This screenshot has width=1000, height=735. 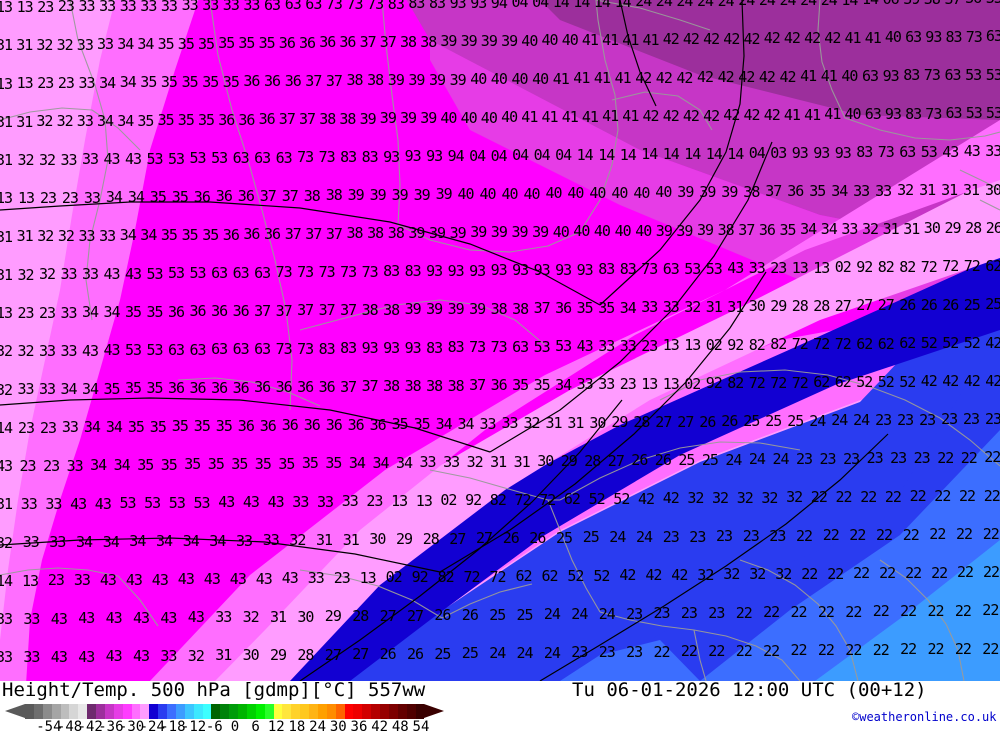 What do you see at coordinates (437, 5) in the screenshot?
I see `grid-value: 83` at bounding box center [437, 5].